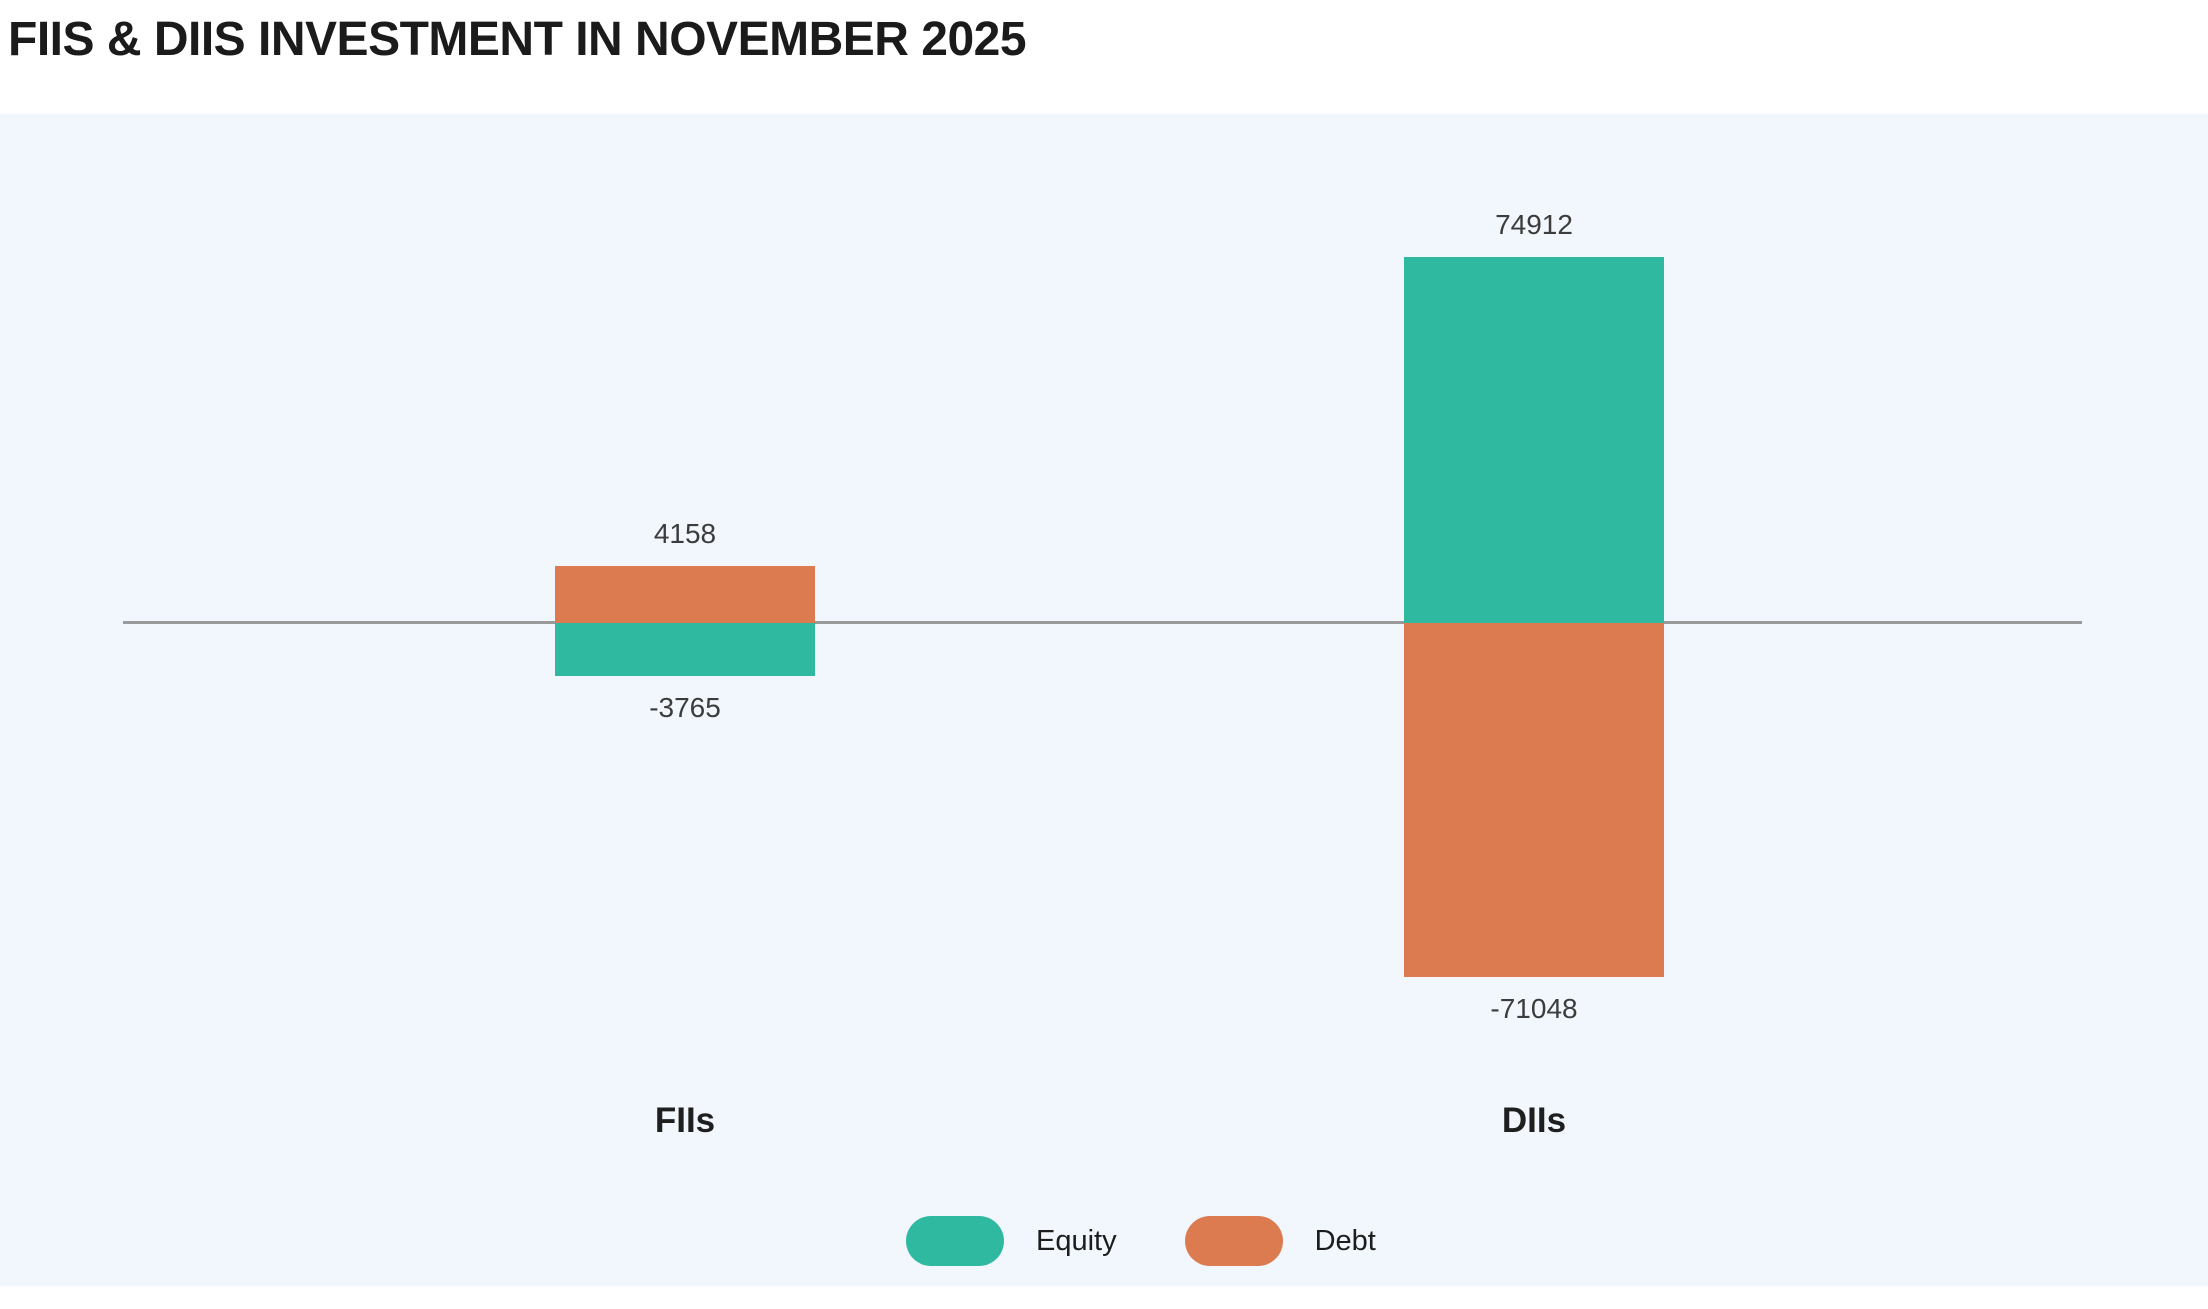 The height and width of the screenshot is (1309, 2208). Describe the element at coordinates (517, 39) in the screenshot. I see `page-title: FIIS & DIIS INVESTMENT IN NOVEMBER 2025` at that location.